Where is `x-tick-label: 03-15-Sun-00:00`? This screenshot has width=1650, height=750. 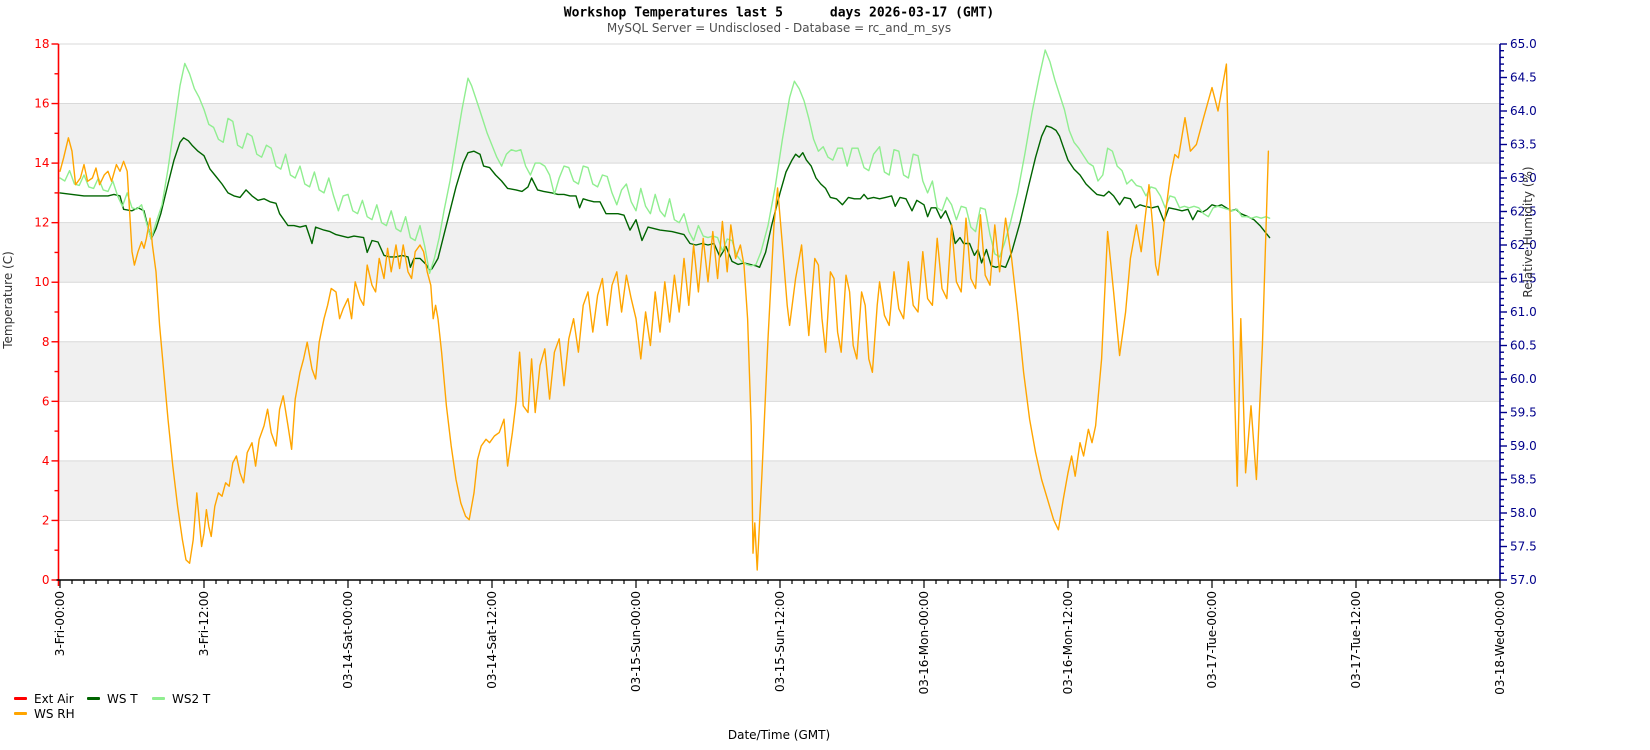 x-tick-label: 03-15-Sun-00:00 is located at coordinates (636, 641).